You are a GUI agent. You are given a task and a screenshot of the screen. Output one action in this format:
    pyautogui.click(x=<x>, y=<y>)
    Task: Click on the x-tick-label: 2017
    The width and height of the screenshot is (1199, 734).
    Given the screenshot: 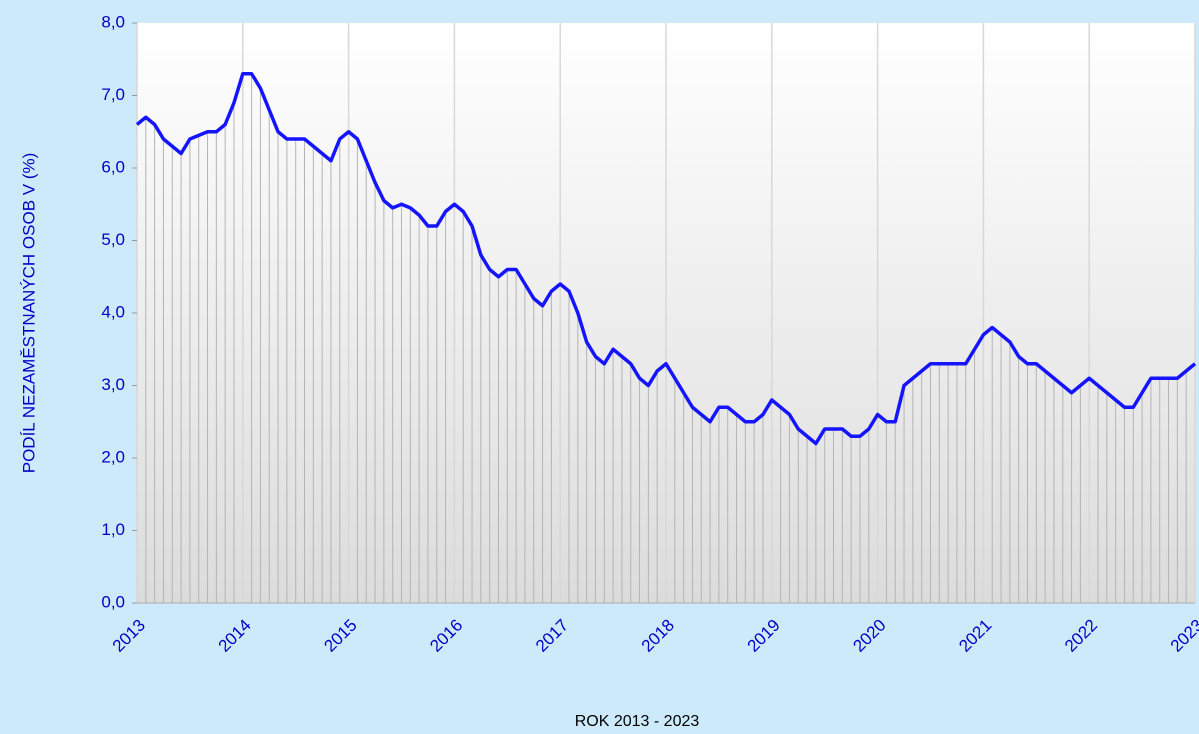 What is the action you would take?
    pyautogui.click(x=552, y=636)
    